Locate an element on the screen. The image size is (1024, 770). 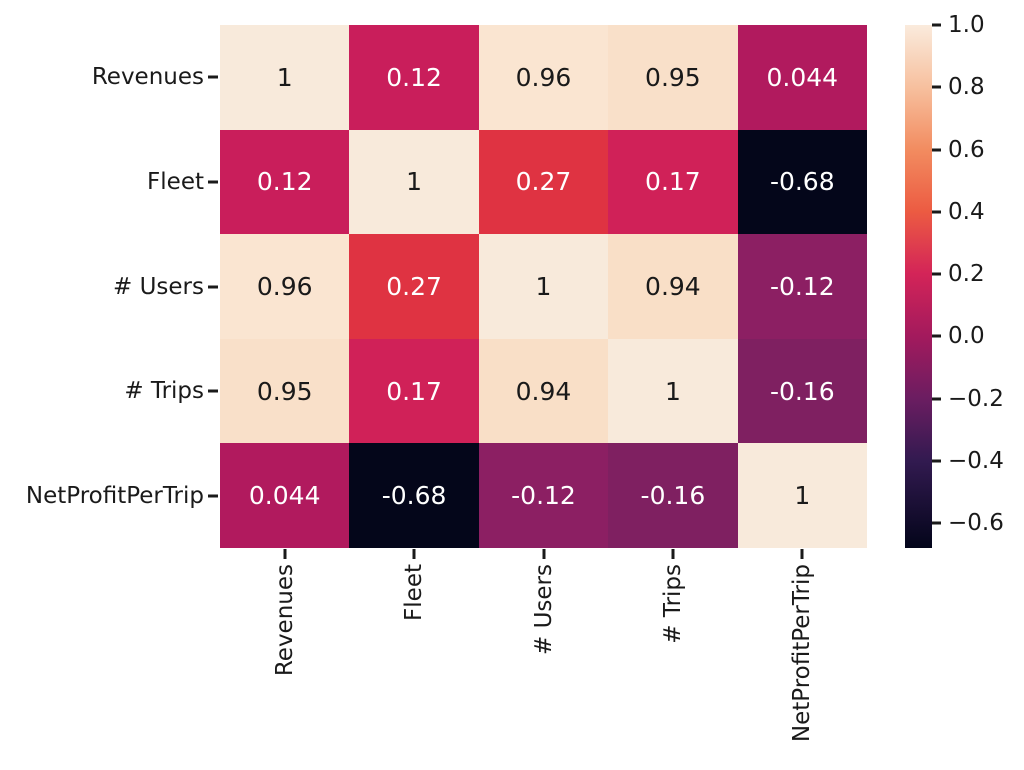
colorbar-tick-label: 0.2 is located at coordinates (966, 274).